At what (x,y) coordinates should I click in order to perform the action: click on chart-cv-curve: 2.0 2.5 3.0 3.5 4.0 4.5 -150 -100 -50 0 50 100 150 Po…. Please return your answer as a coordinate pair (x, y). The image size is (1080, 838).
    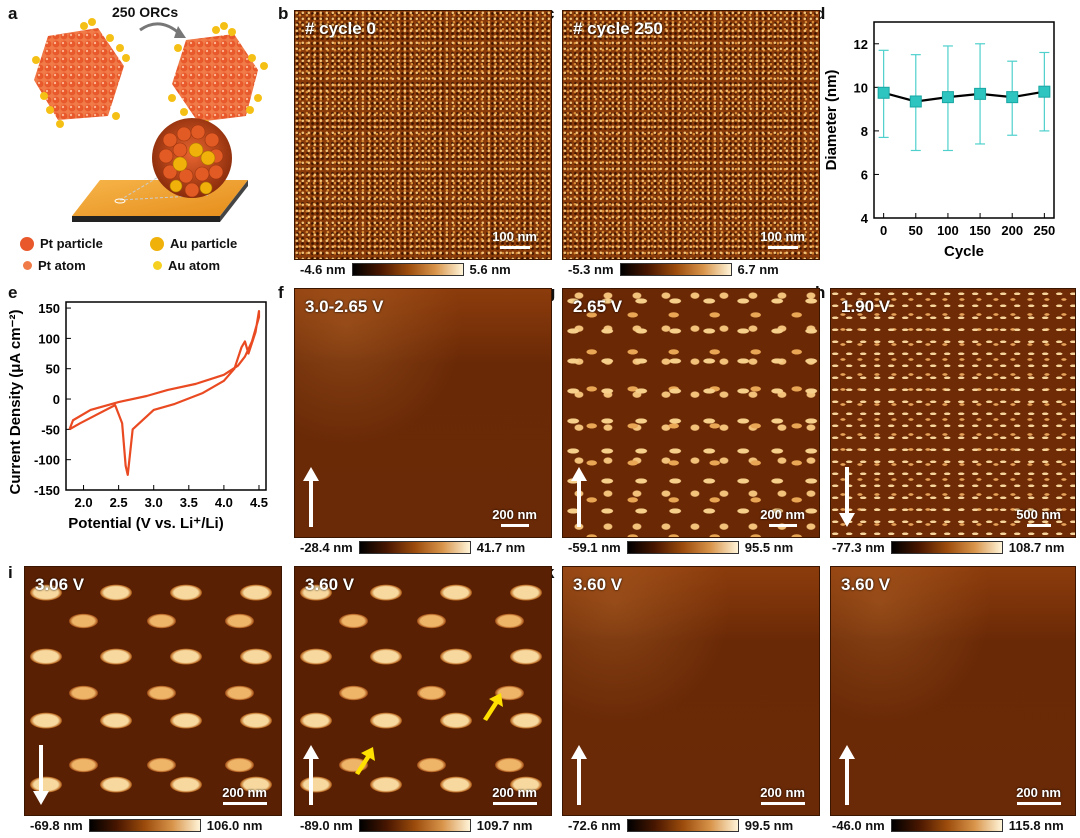
    Looking at the image, I should click on (137, 416).